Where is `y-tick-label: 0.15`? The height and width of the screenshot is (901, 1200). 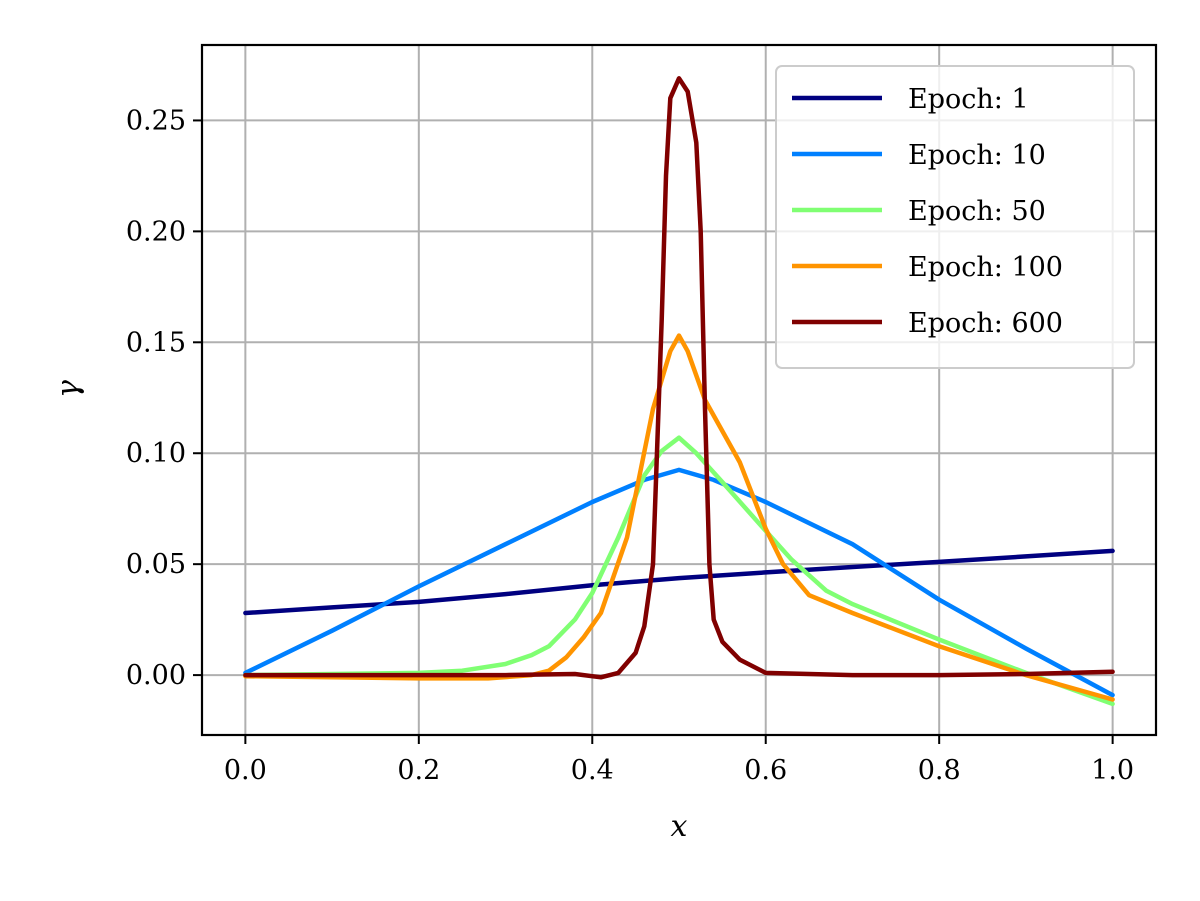
y-tick-label: 0.15 is located at coordinates (156, 342).